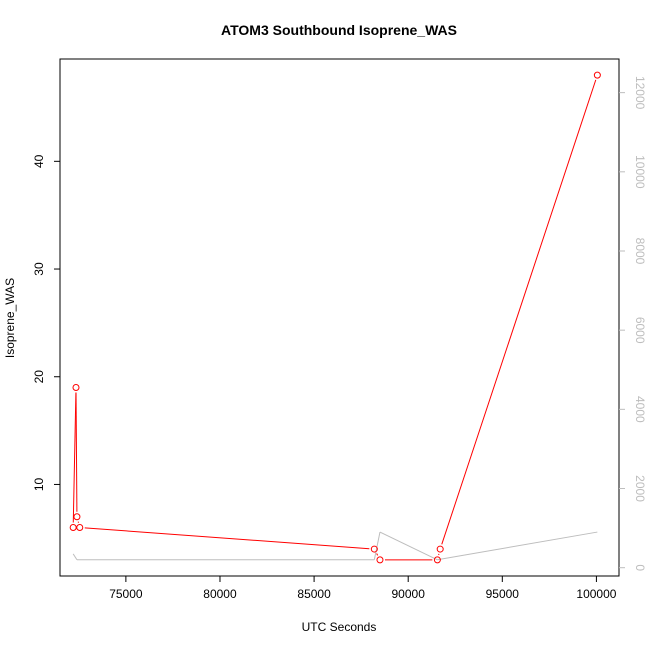  What do you see at coordinates (640, 567) in the screenshot?
I see `y2-tick-label: 0` at bounding box center [640, 567].